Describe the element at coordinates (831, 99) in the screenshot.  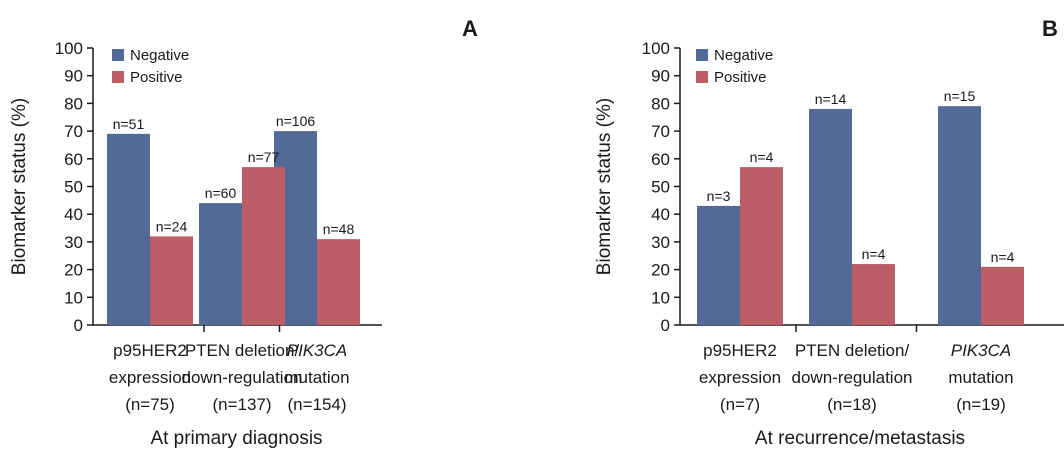
I see `bar-data-label: n=14` at that location.